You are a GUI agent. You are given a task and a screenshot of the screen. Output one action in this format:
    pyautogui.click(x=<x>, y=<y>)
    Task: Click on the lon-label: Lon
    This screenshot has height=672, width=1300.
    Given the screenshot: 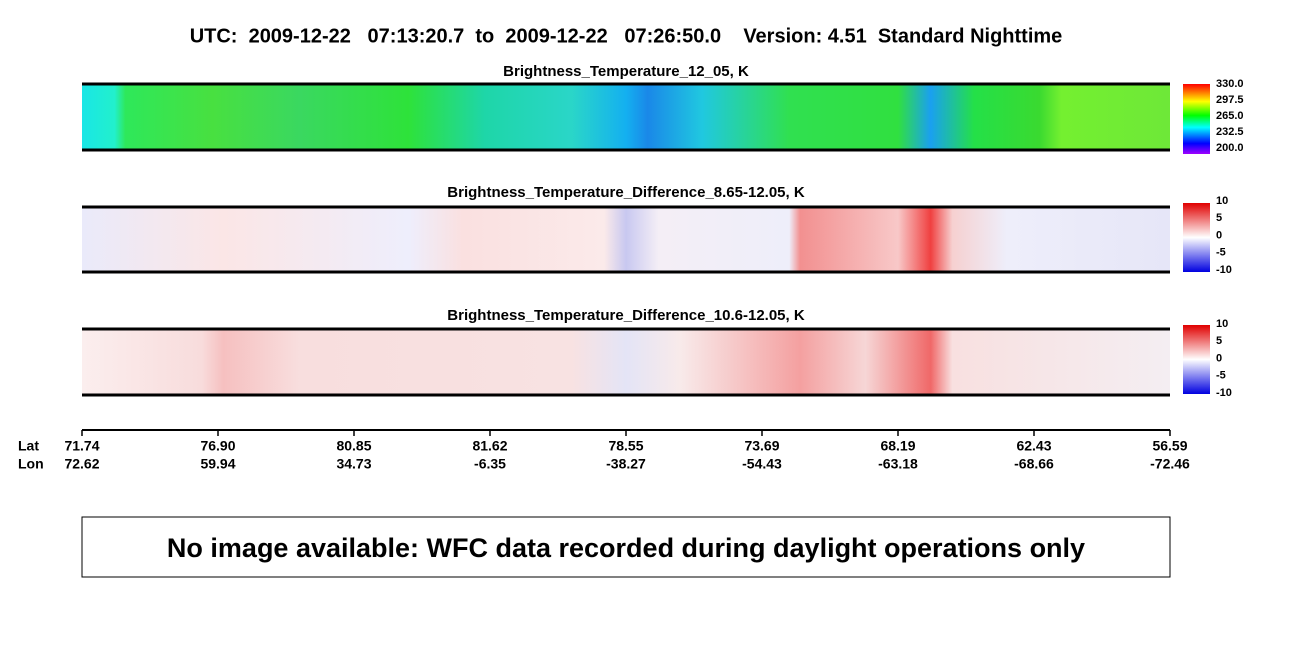 What is the action you would take?
    pyautogui.click(x=31, y=464)
    